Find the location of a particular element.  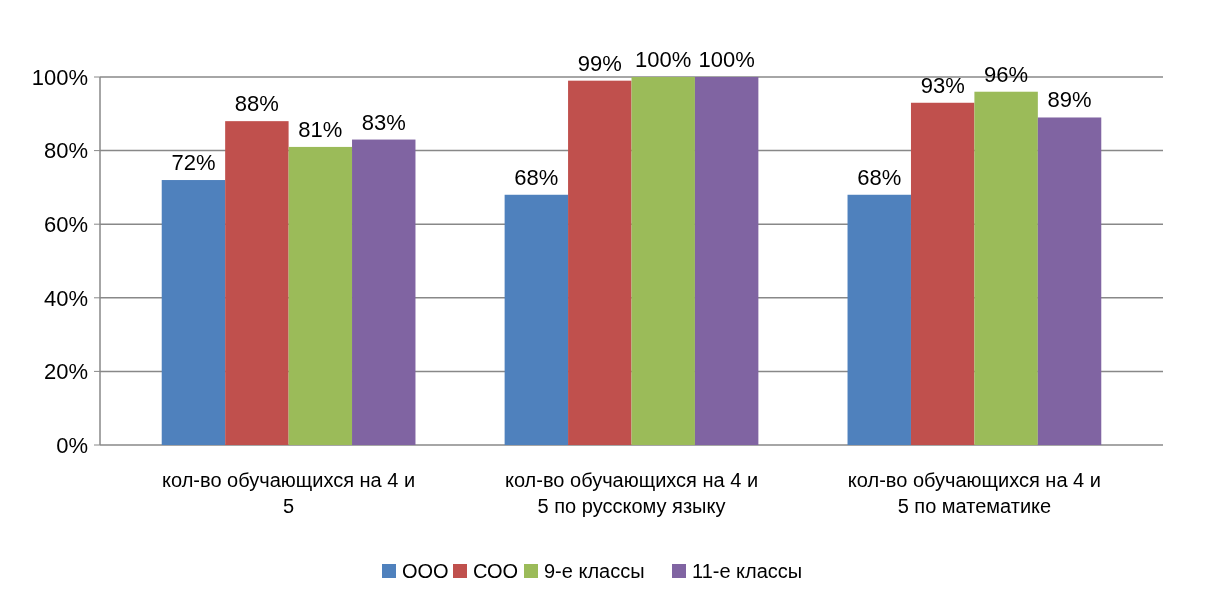

data-label: 89% is located at coordinates (1069, 100).